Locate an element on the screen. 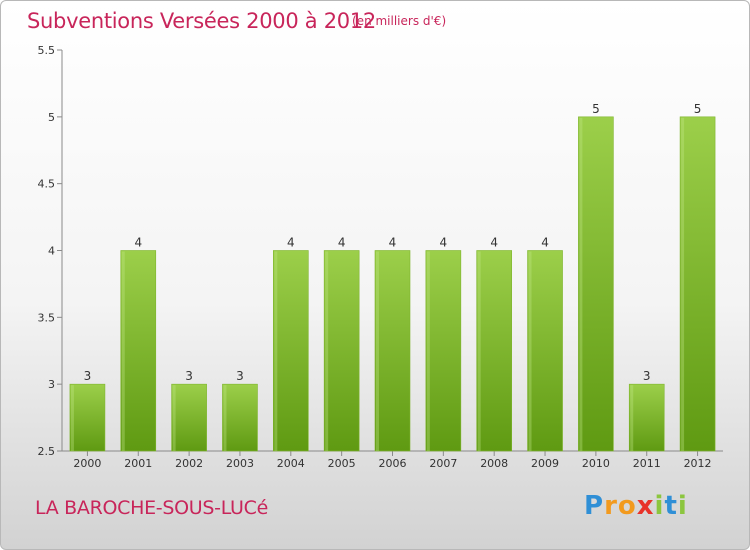  bar-2009 is located at coordinates (545, 351).